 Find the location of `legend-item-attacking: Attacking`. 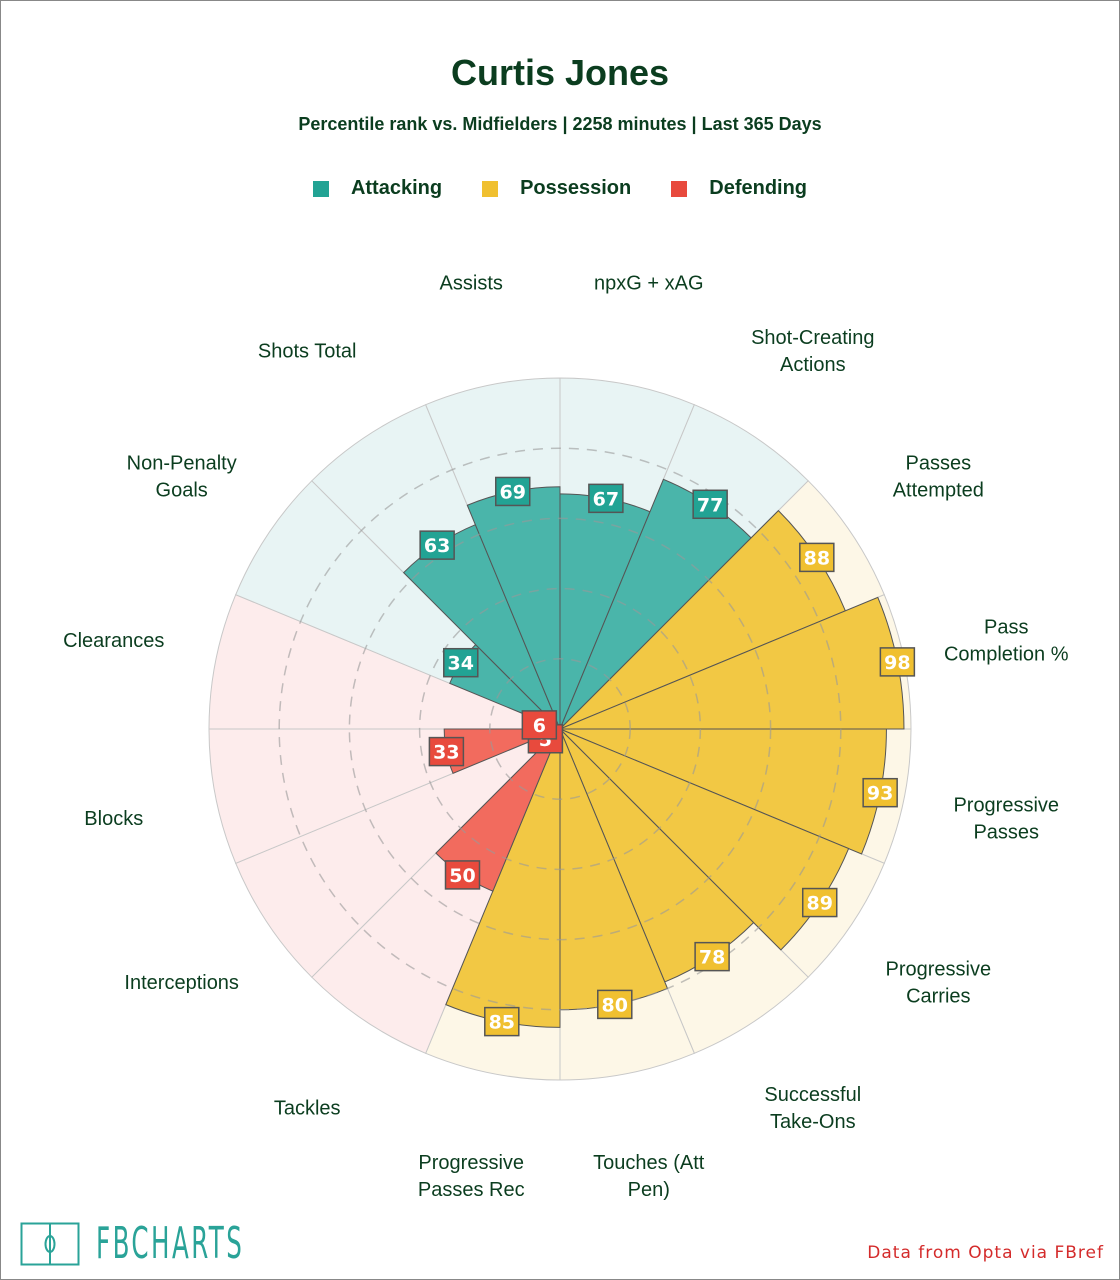

legend-item-attacking: Attacking is located at coordinates (377, 188).